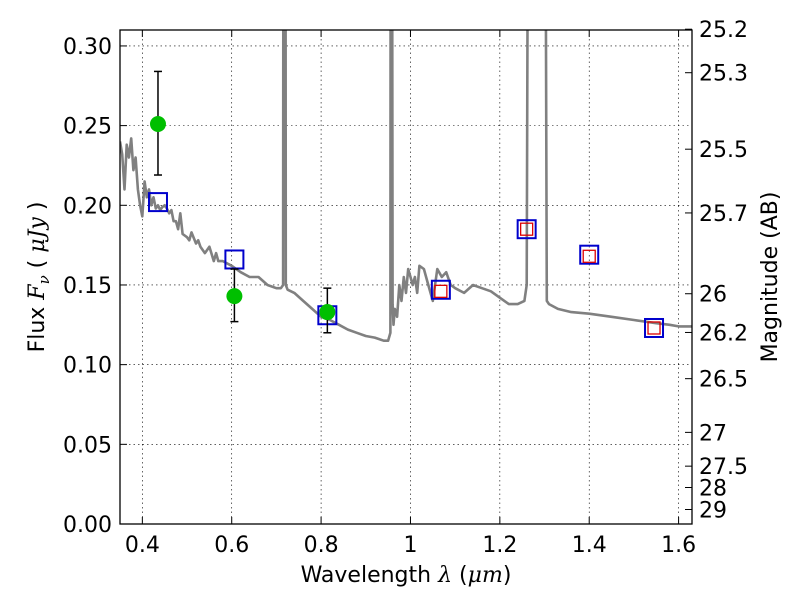 The height and width of the screenshot is (600, 800). Describe the element at coordinates (406, 575) in the screenshot. I see `x-axis-label: Wavelength λ (μm)` at that location.